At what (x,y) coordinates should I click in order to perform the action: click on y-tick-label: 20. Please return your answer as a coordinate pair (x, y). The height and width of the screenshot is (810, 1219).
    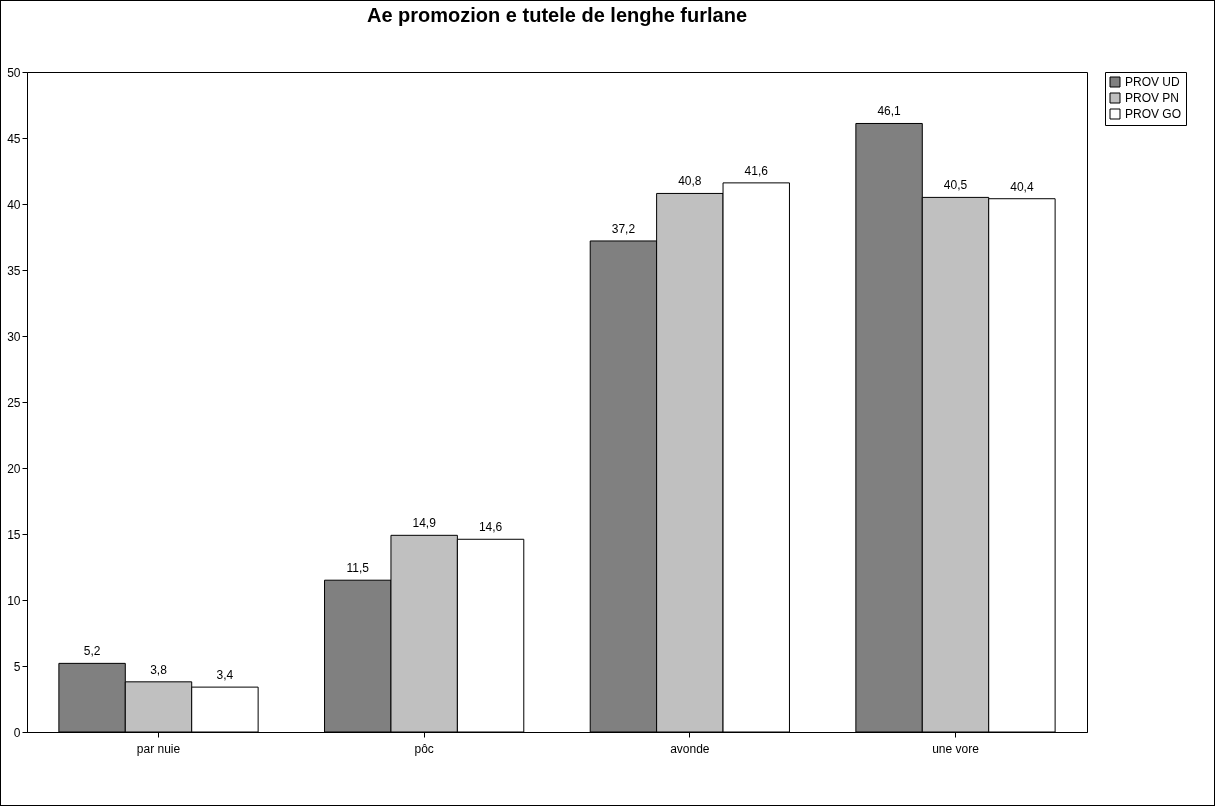
    Looking at the image, I should click on (14, 468).